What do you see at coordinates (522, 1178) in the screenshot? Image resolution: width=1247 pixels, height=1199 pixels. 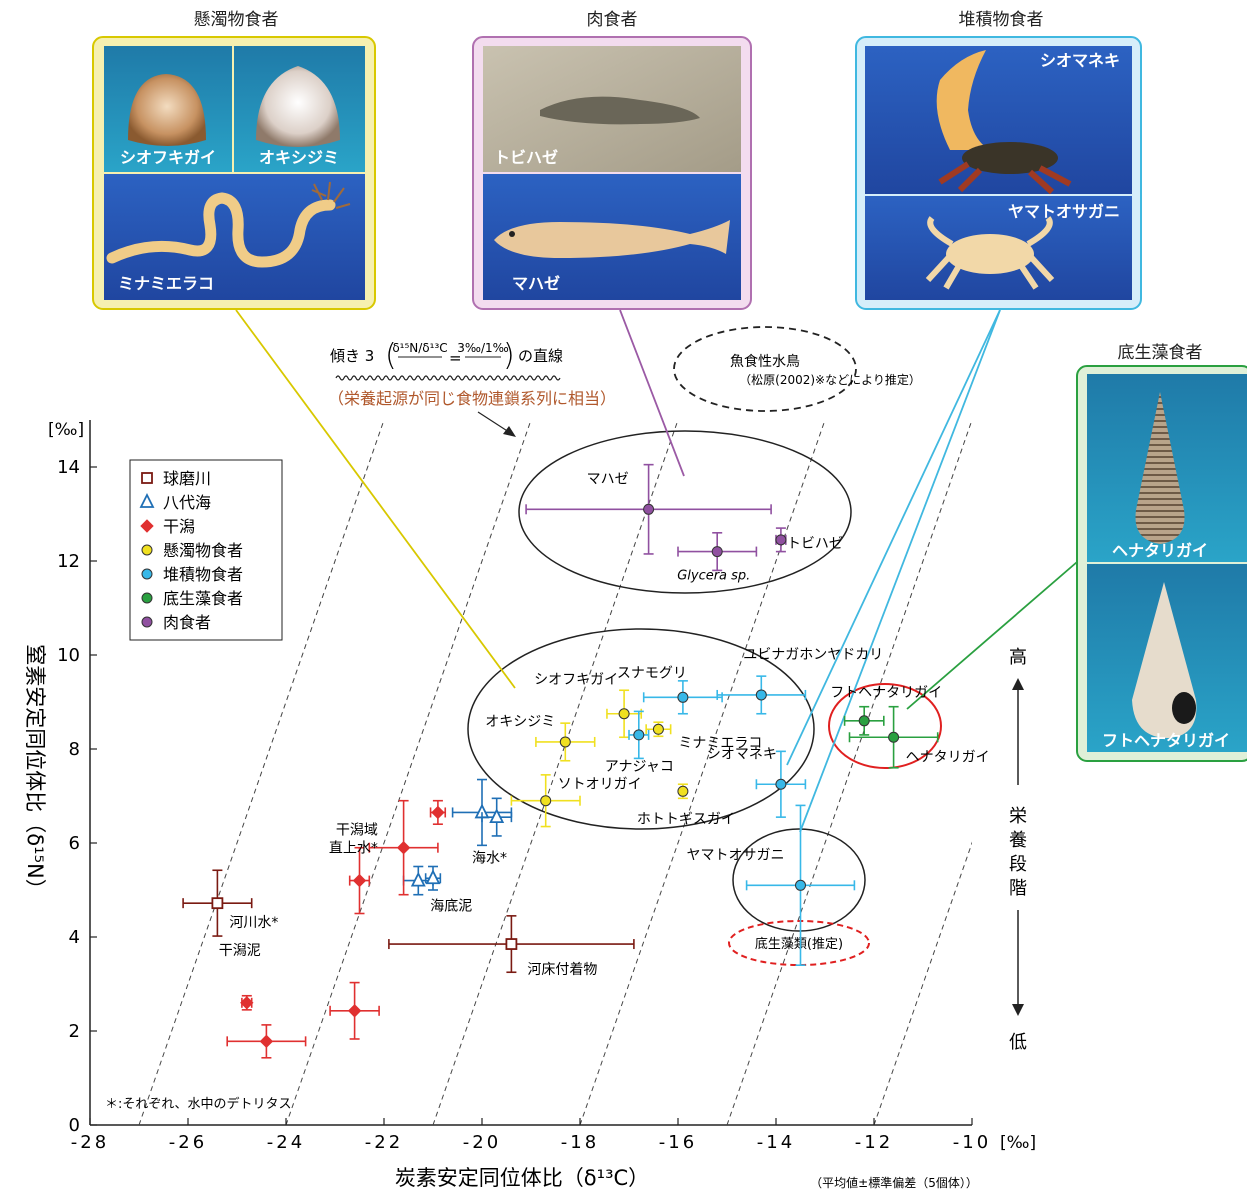 I see `x-axis-label: 炭素安定同位体比（δ¹³C）` at bounding box center [522, 1178].